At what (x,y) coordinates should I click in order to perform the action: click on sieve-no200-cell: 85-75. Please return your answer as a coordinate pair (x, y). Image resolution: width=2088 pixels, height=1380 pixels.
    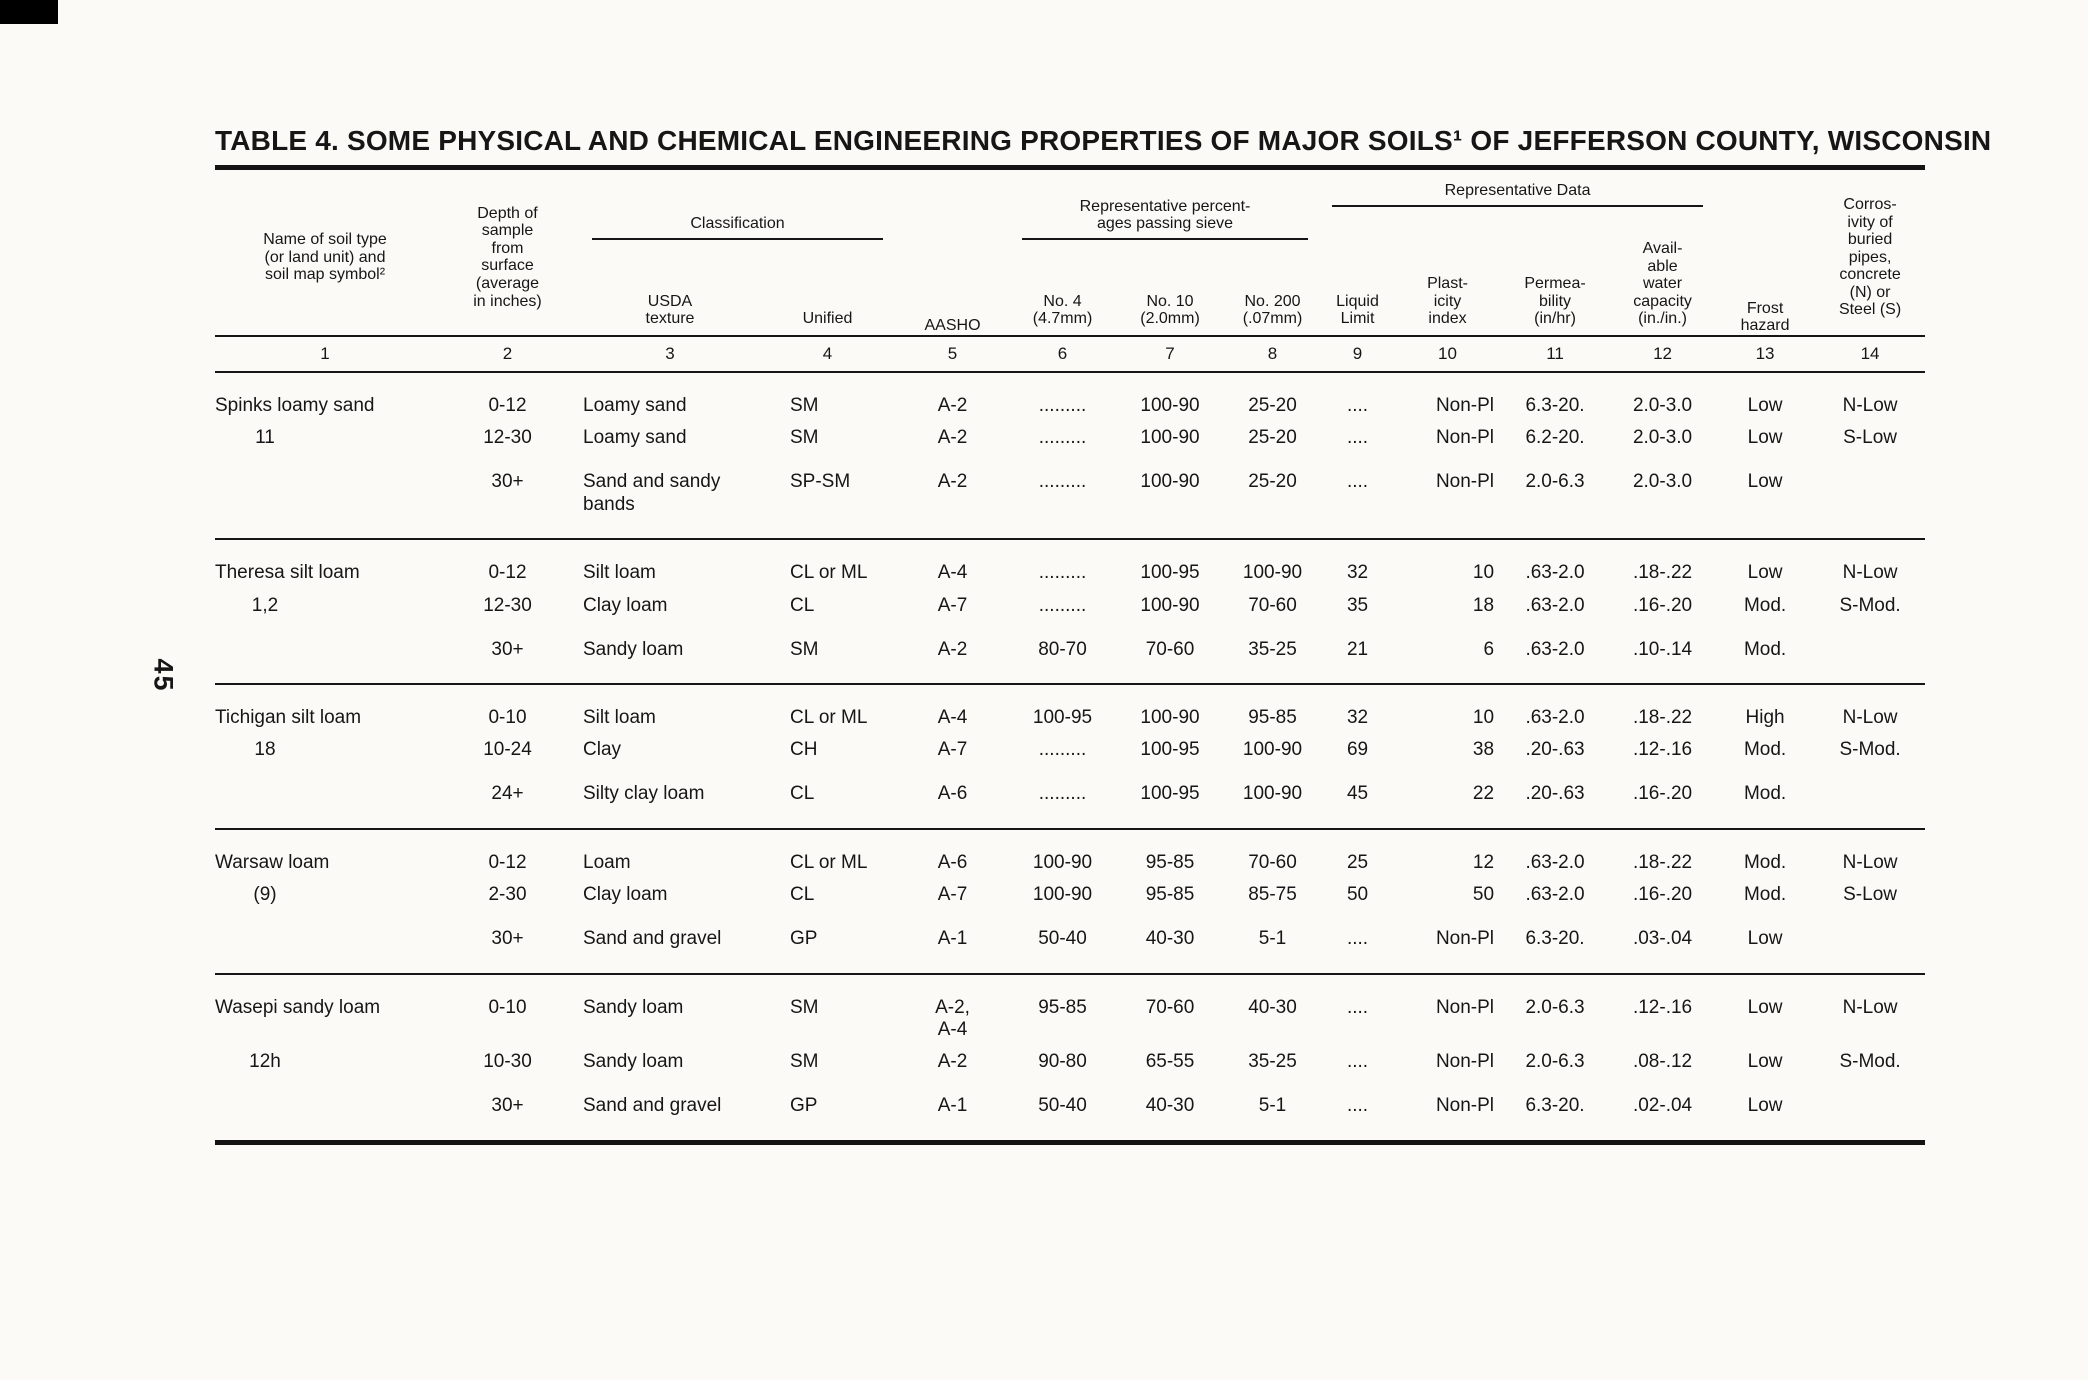
    Looking at the image, I should click on (1272, 895).